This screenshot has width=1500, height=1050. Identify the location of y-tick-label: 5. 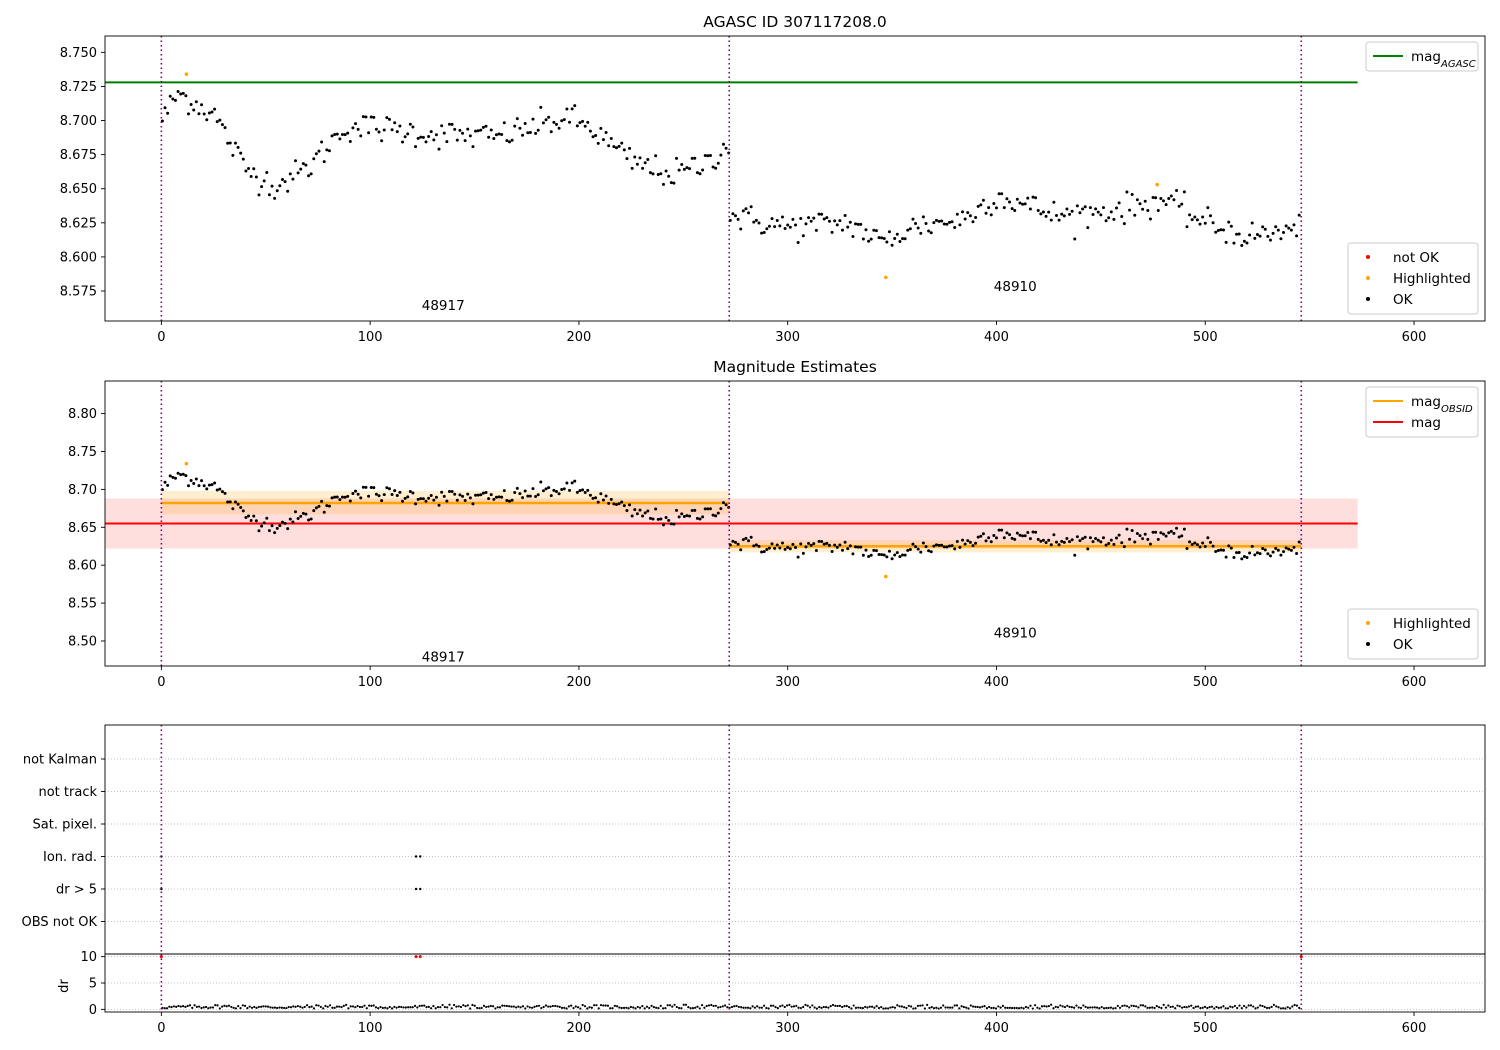
(93, 984).